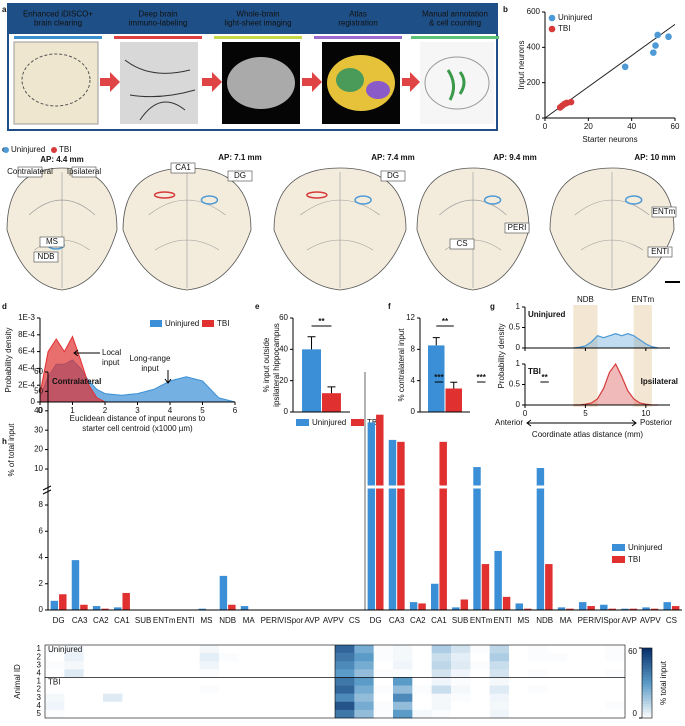 The image size is (685, 726). Describe the element at coordinates (534, 46) in the screenshot. I see `y-tick-label: 400` at that location.